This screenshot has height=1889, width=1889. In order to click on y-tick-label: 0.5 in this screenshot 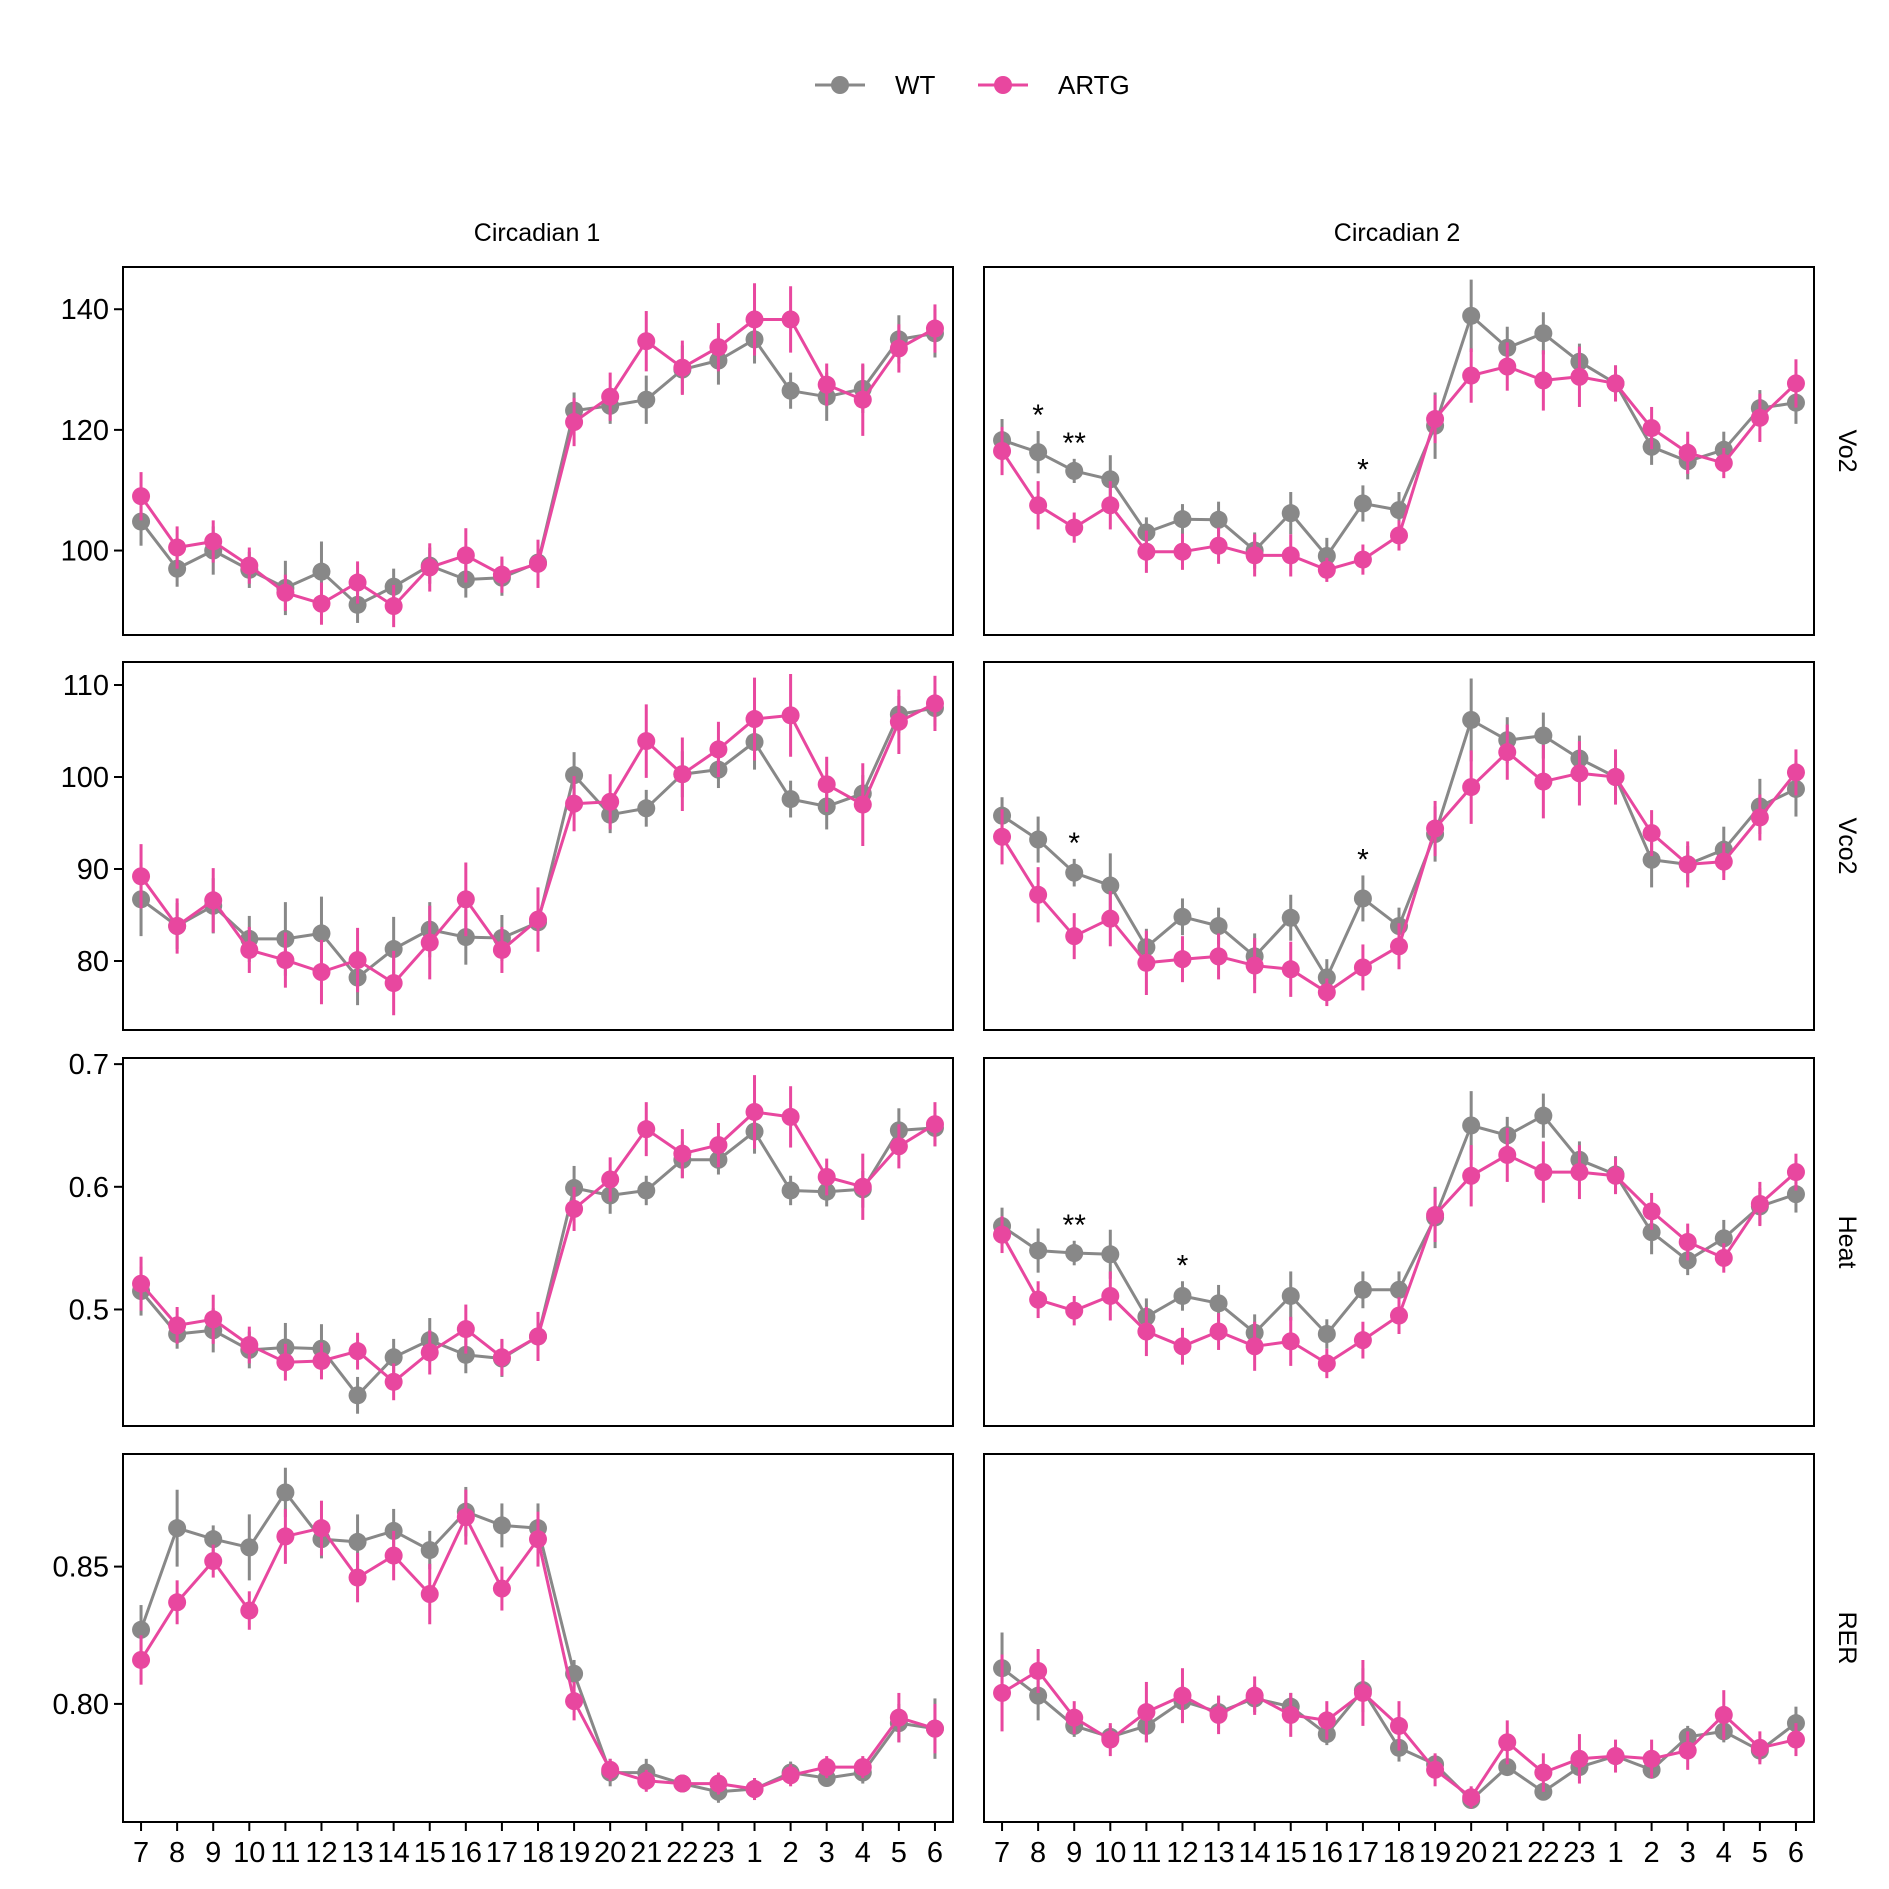, I will do `click(89, 1310)`.